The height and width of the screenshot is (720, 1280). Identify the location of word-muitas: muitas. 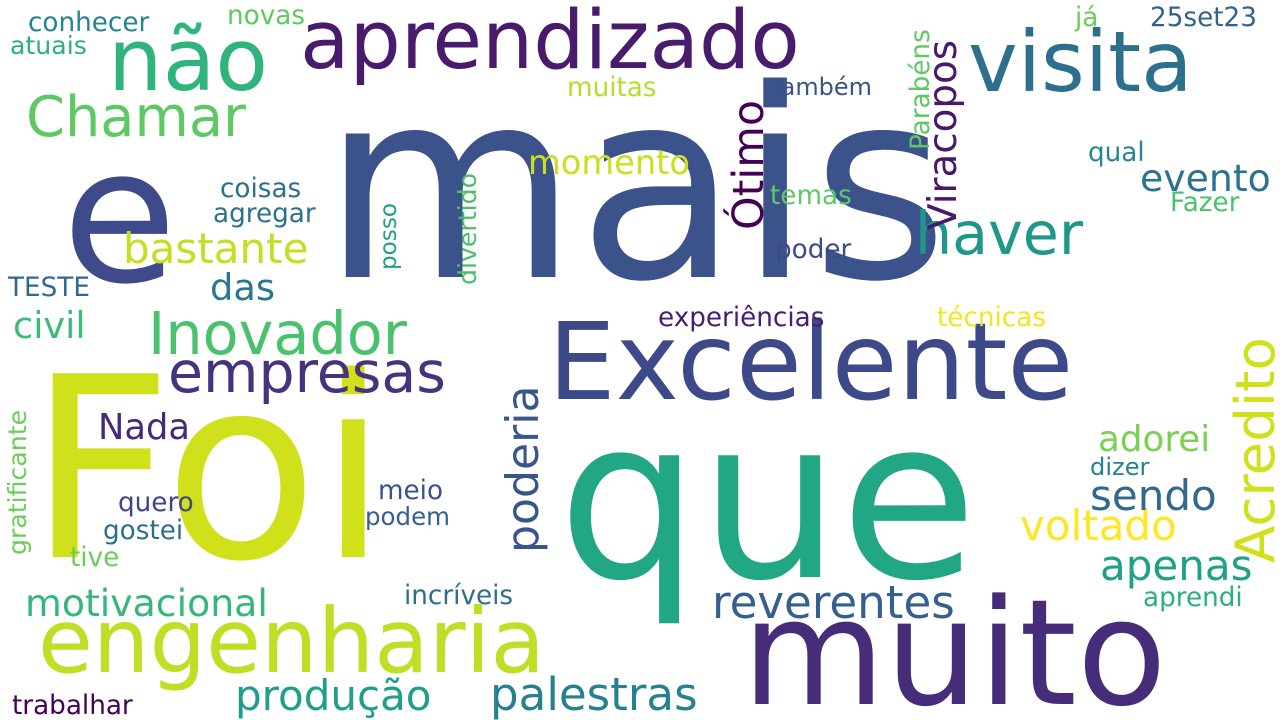
(612, 88).